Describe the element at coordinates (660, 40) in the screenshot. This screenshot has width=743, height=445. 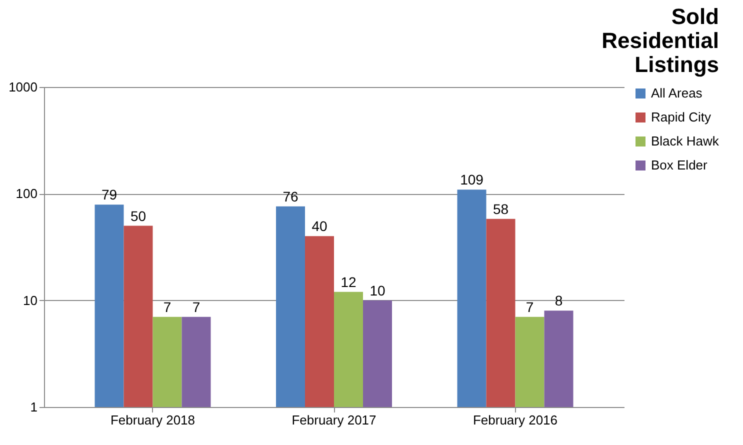
I see `chart-title: Sold Residential Listings` at that location.